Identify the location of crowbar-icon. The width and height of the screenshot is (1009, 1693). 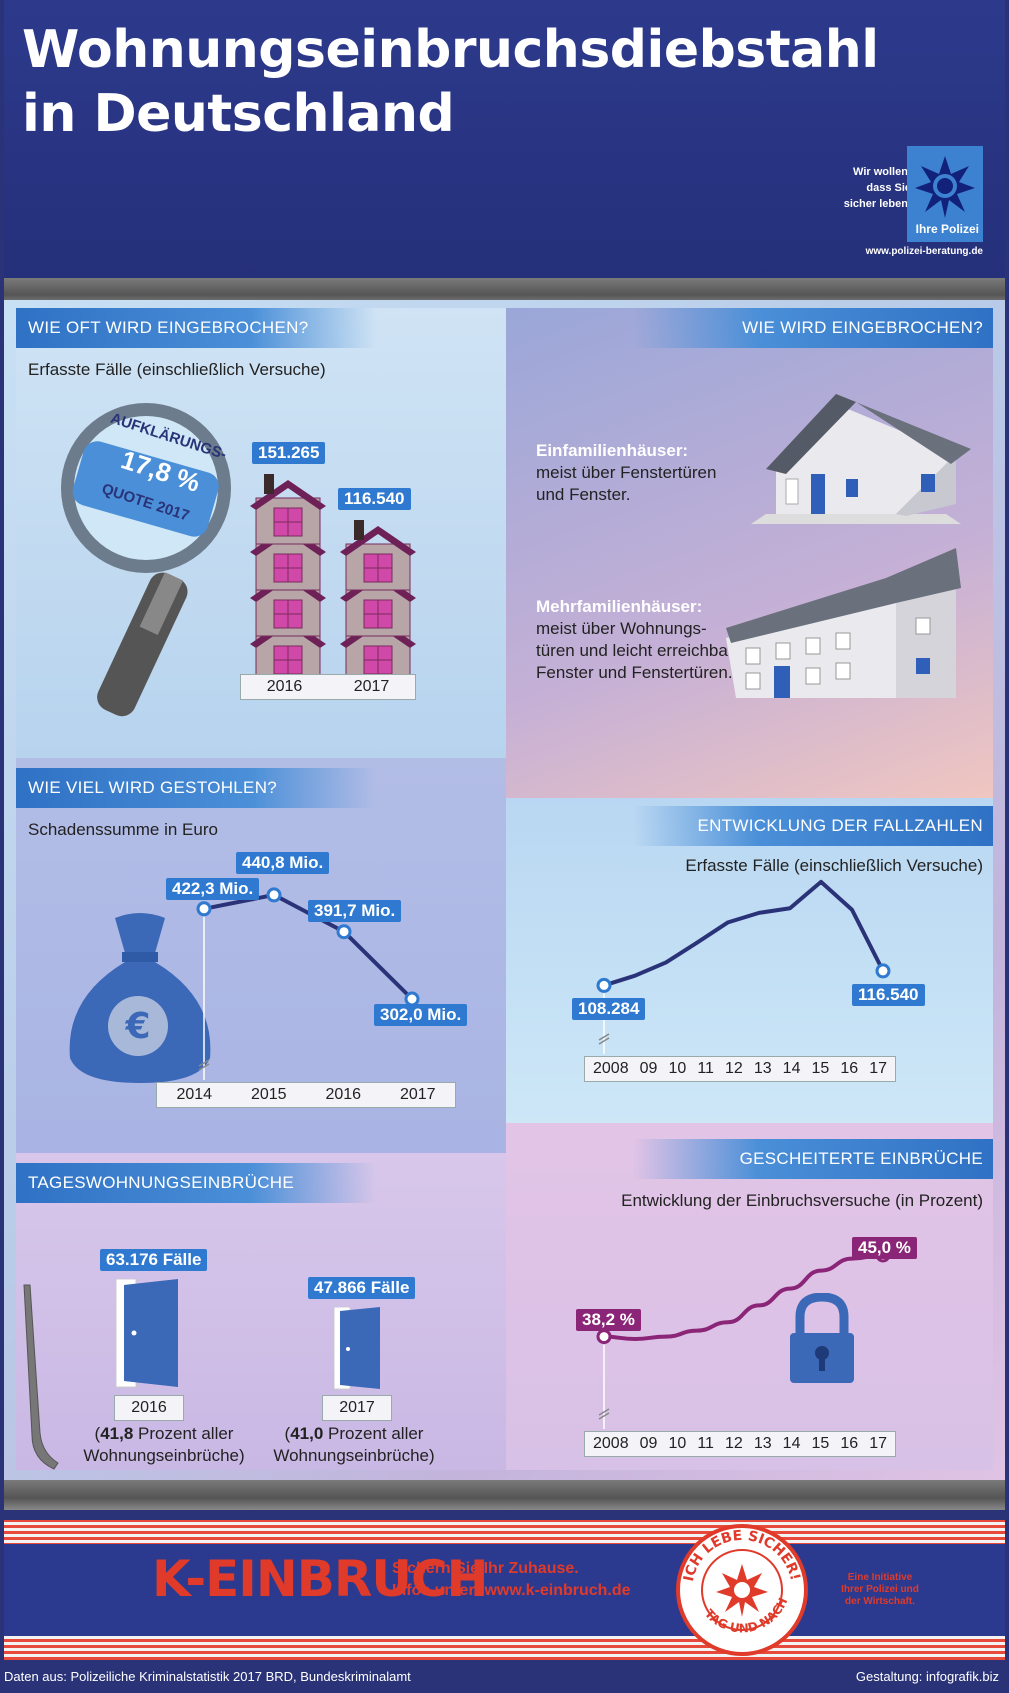
(41, 1377).